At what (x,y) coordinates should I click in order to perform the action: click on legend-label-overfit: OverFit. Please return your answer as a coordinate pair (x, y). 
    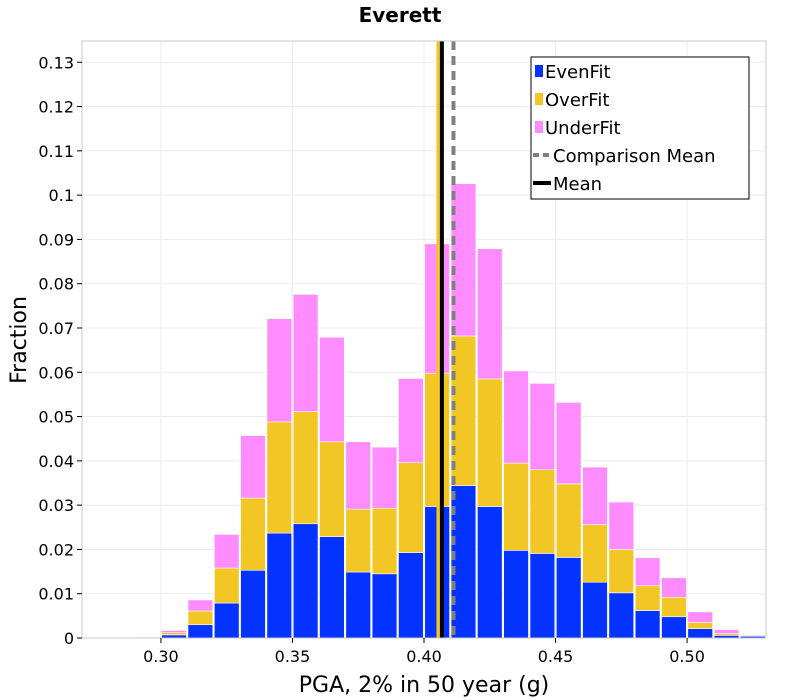
    Looking at the image, I should click on (577, 100).